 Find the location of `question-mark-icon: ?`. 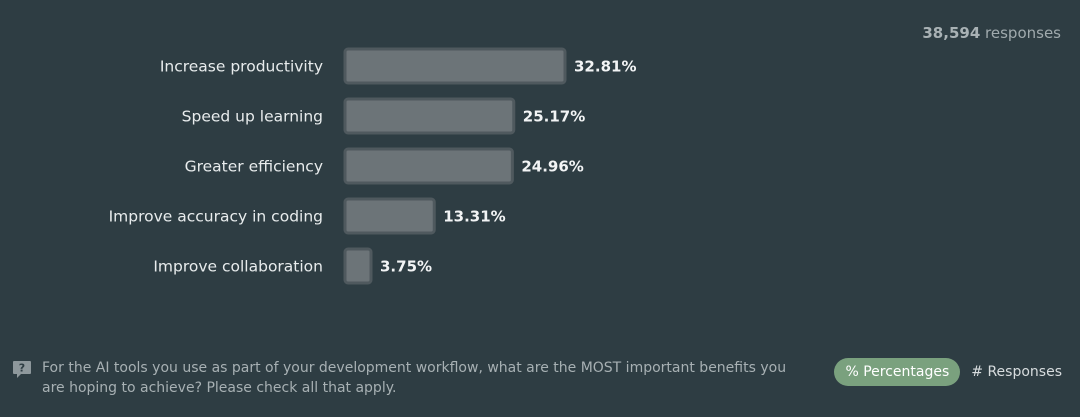

question-mark-icon: ? is located at coordinates (22, 369).